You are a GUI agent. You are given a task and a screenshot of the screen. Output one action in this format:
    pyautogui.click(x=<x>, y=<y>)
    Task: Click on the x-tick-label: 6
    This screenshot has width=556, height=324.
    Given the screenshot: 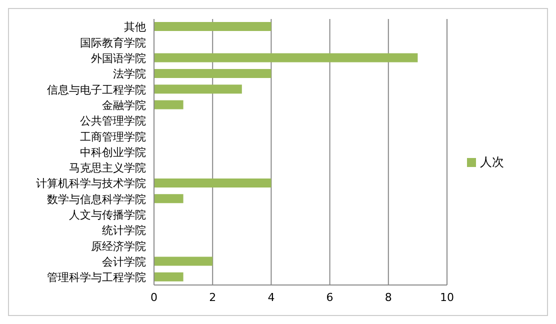 What is the action you would take?
    pyautogui.click(x=330, y=297)
    